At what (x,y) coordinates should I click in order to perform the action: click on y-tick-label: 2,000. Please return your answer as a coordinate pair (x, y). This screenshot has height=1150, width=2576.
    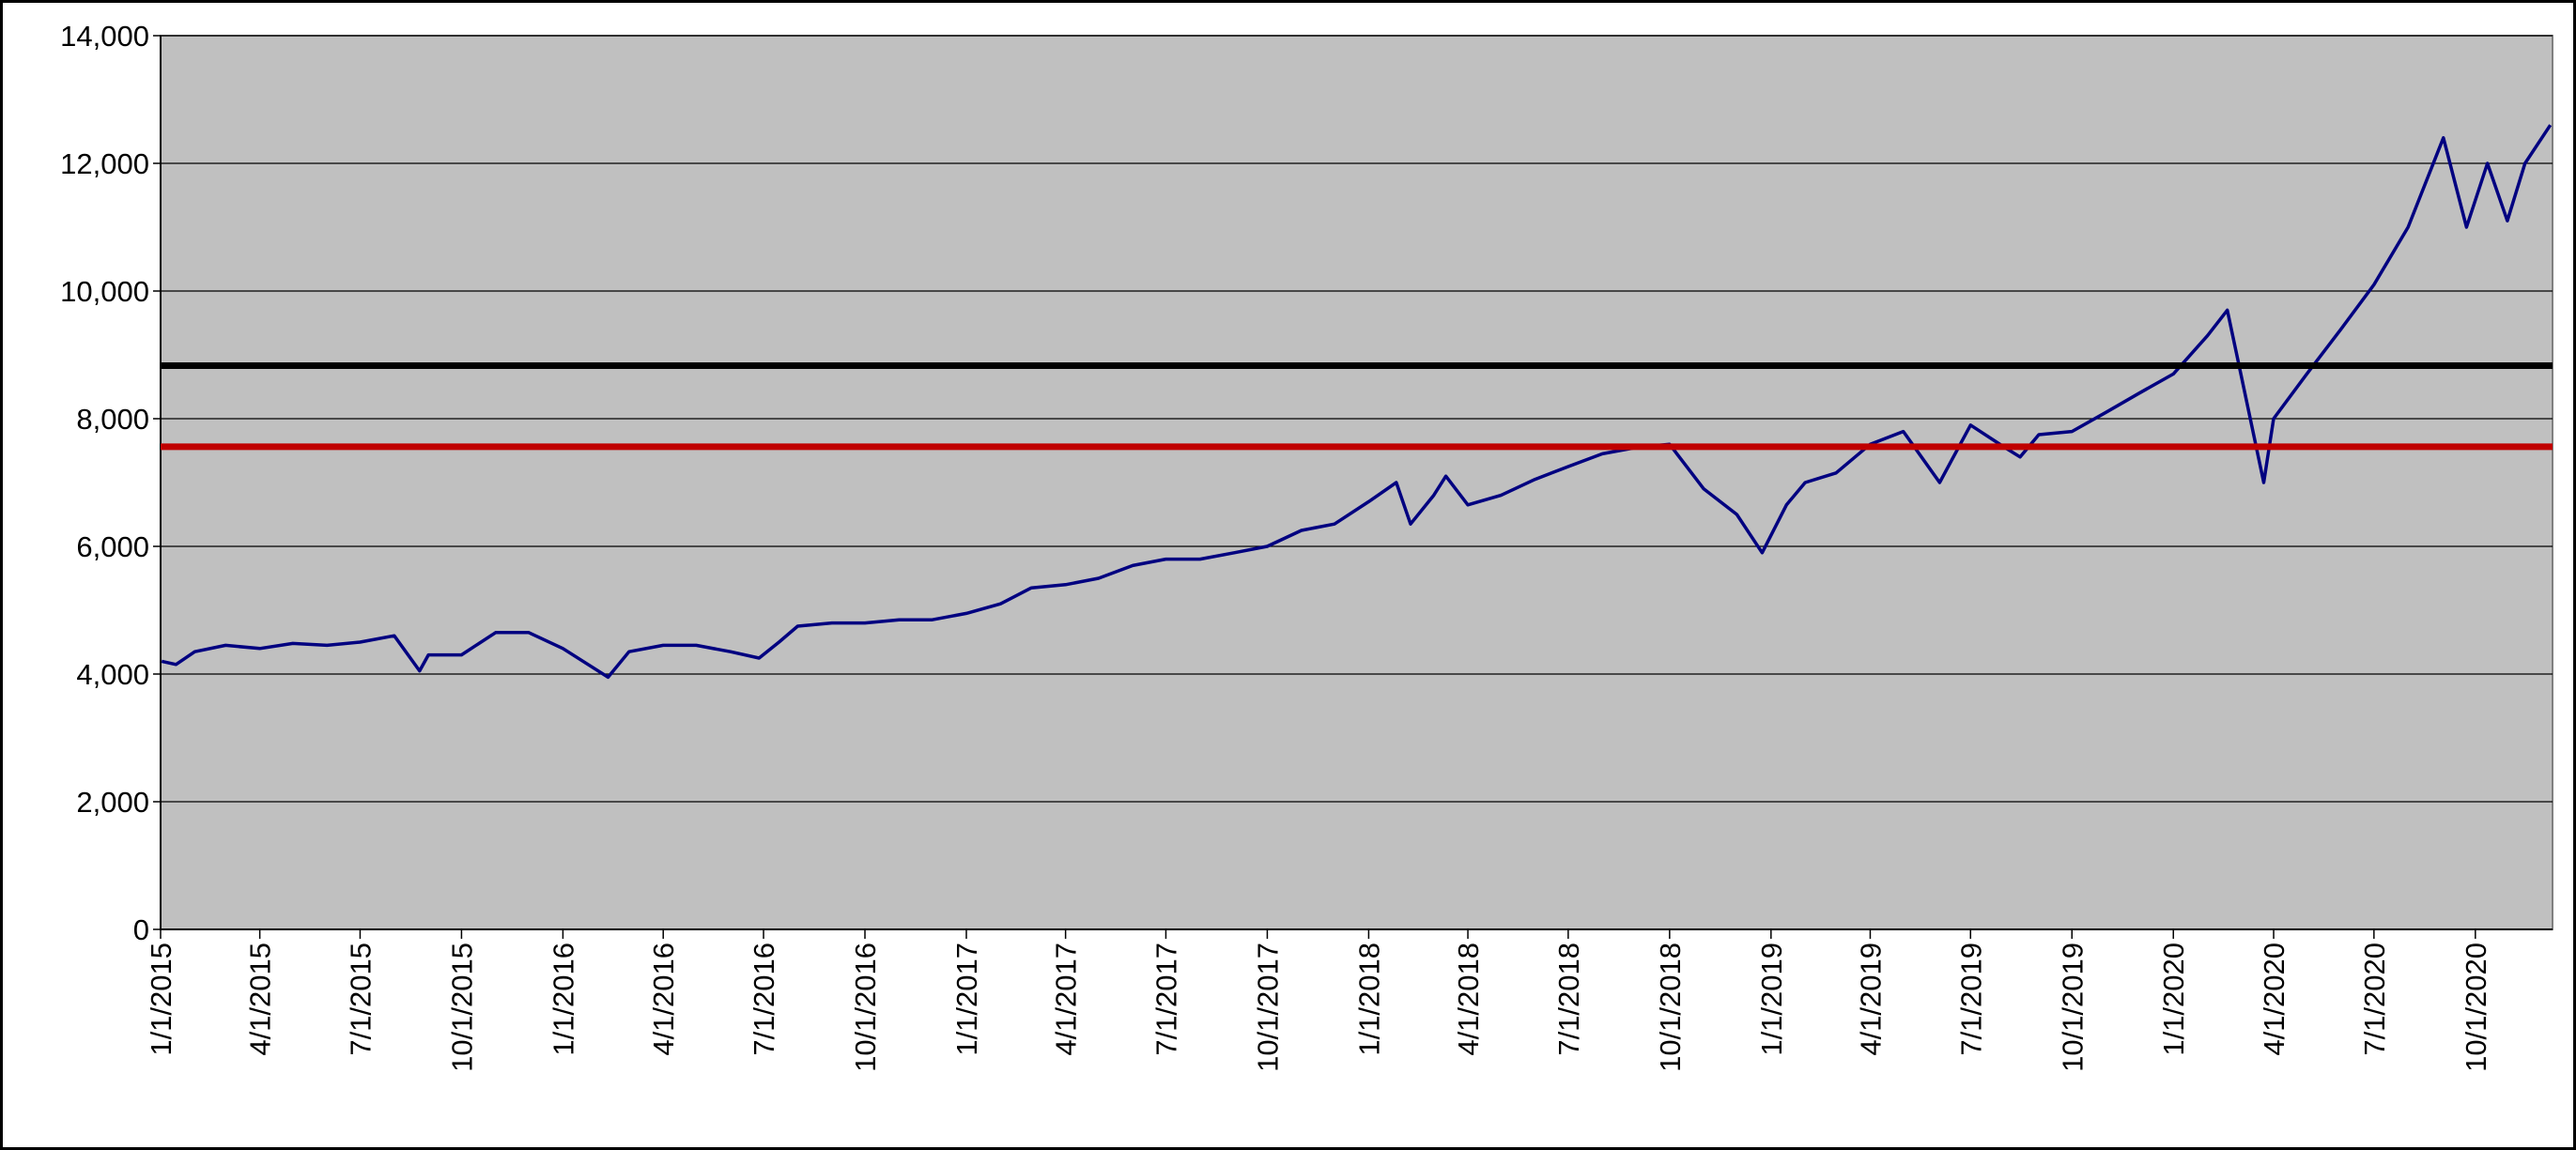
    Looking at the image, I should click on (112, 803).